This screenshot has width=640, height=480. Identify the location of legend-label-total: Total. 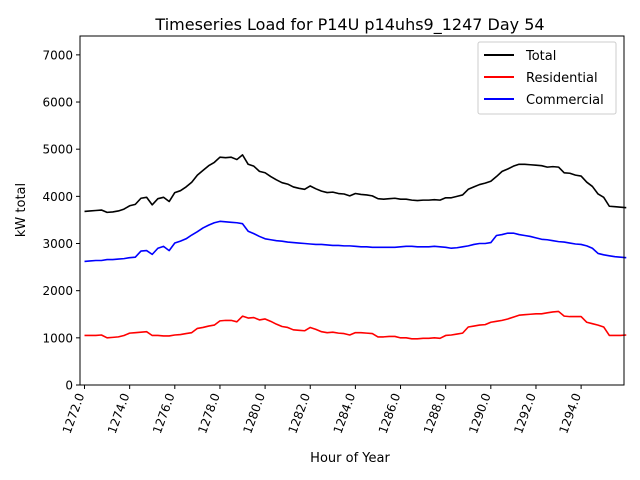
(540, 56).